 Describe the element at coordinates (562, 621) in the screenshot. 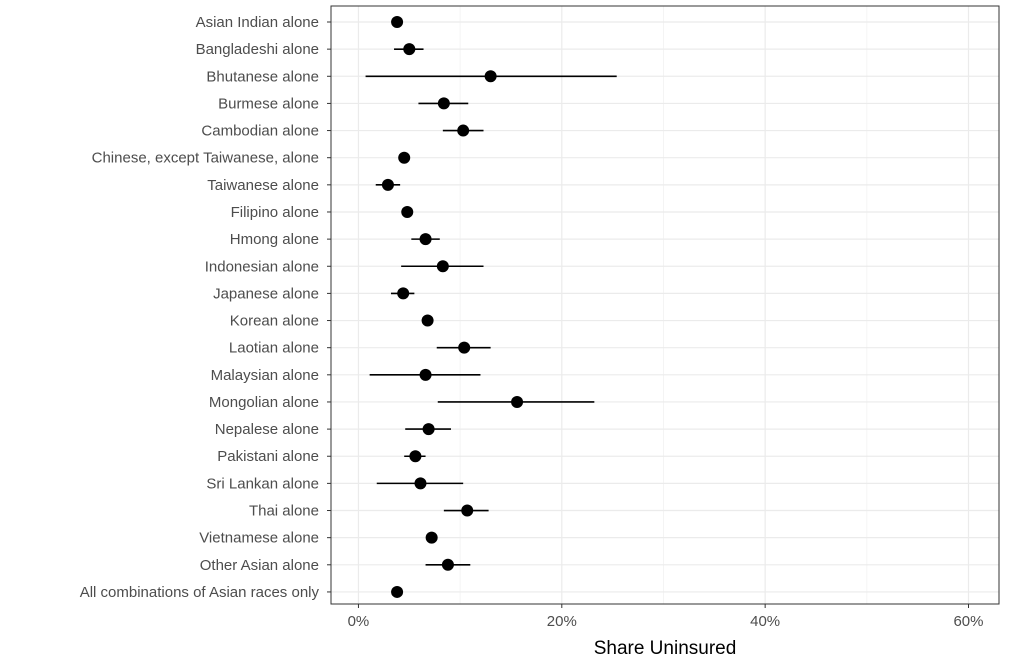

I see `x-tick-label: 20%` at that location.